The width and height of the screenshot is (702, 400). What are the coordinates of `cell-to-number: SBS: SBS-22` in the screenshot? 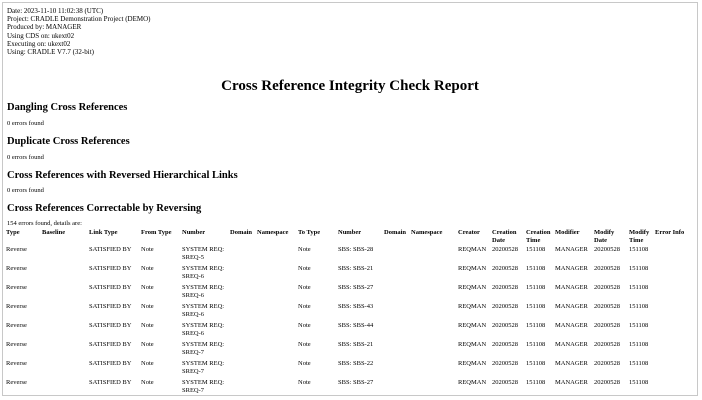 It's located at (356, 363).